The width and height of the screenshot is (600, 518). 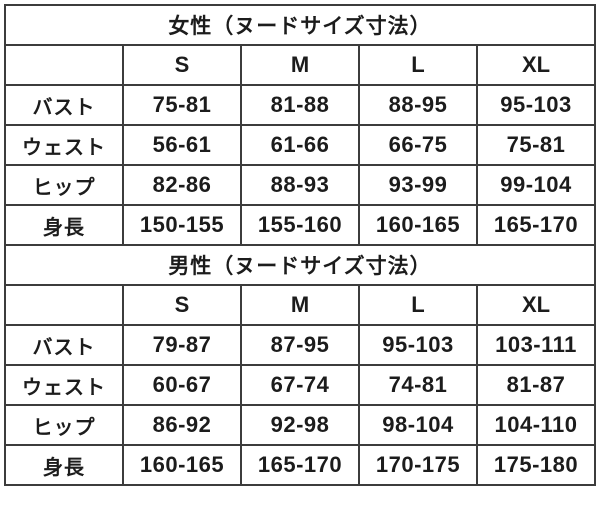 I want to click on men-hip-s: 86-92, so click(x=182, y=425).